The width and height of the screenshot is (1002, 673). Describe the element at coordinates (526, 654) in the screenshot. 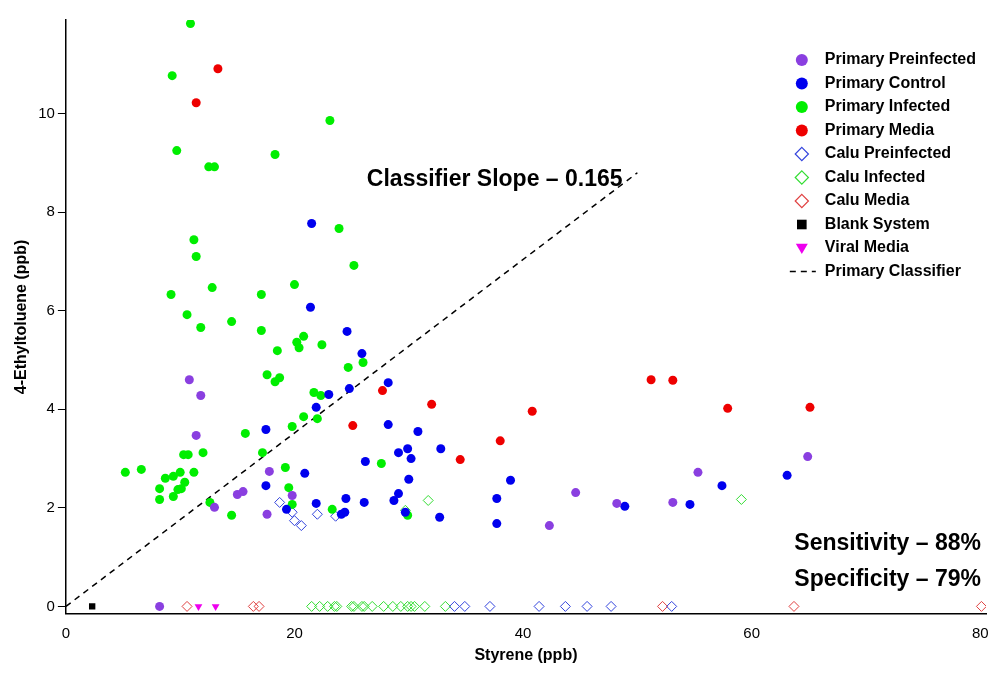

I see `x-axis-title: Styrene (ppb)` at that location.